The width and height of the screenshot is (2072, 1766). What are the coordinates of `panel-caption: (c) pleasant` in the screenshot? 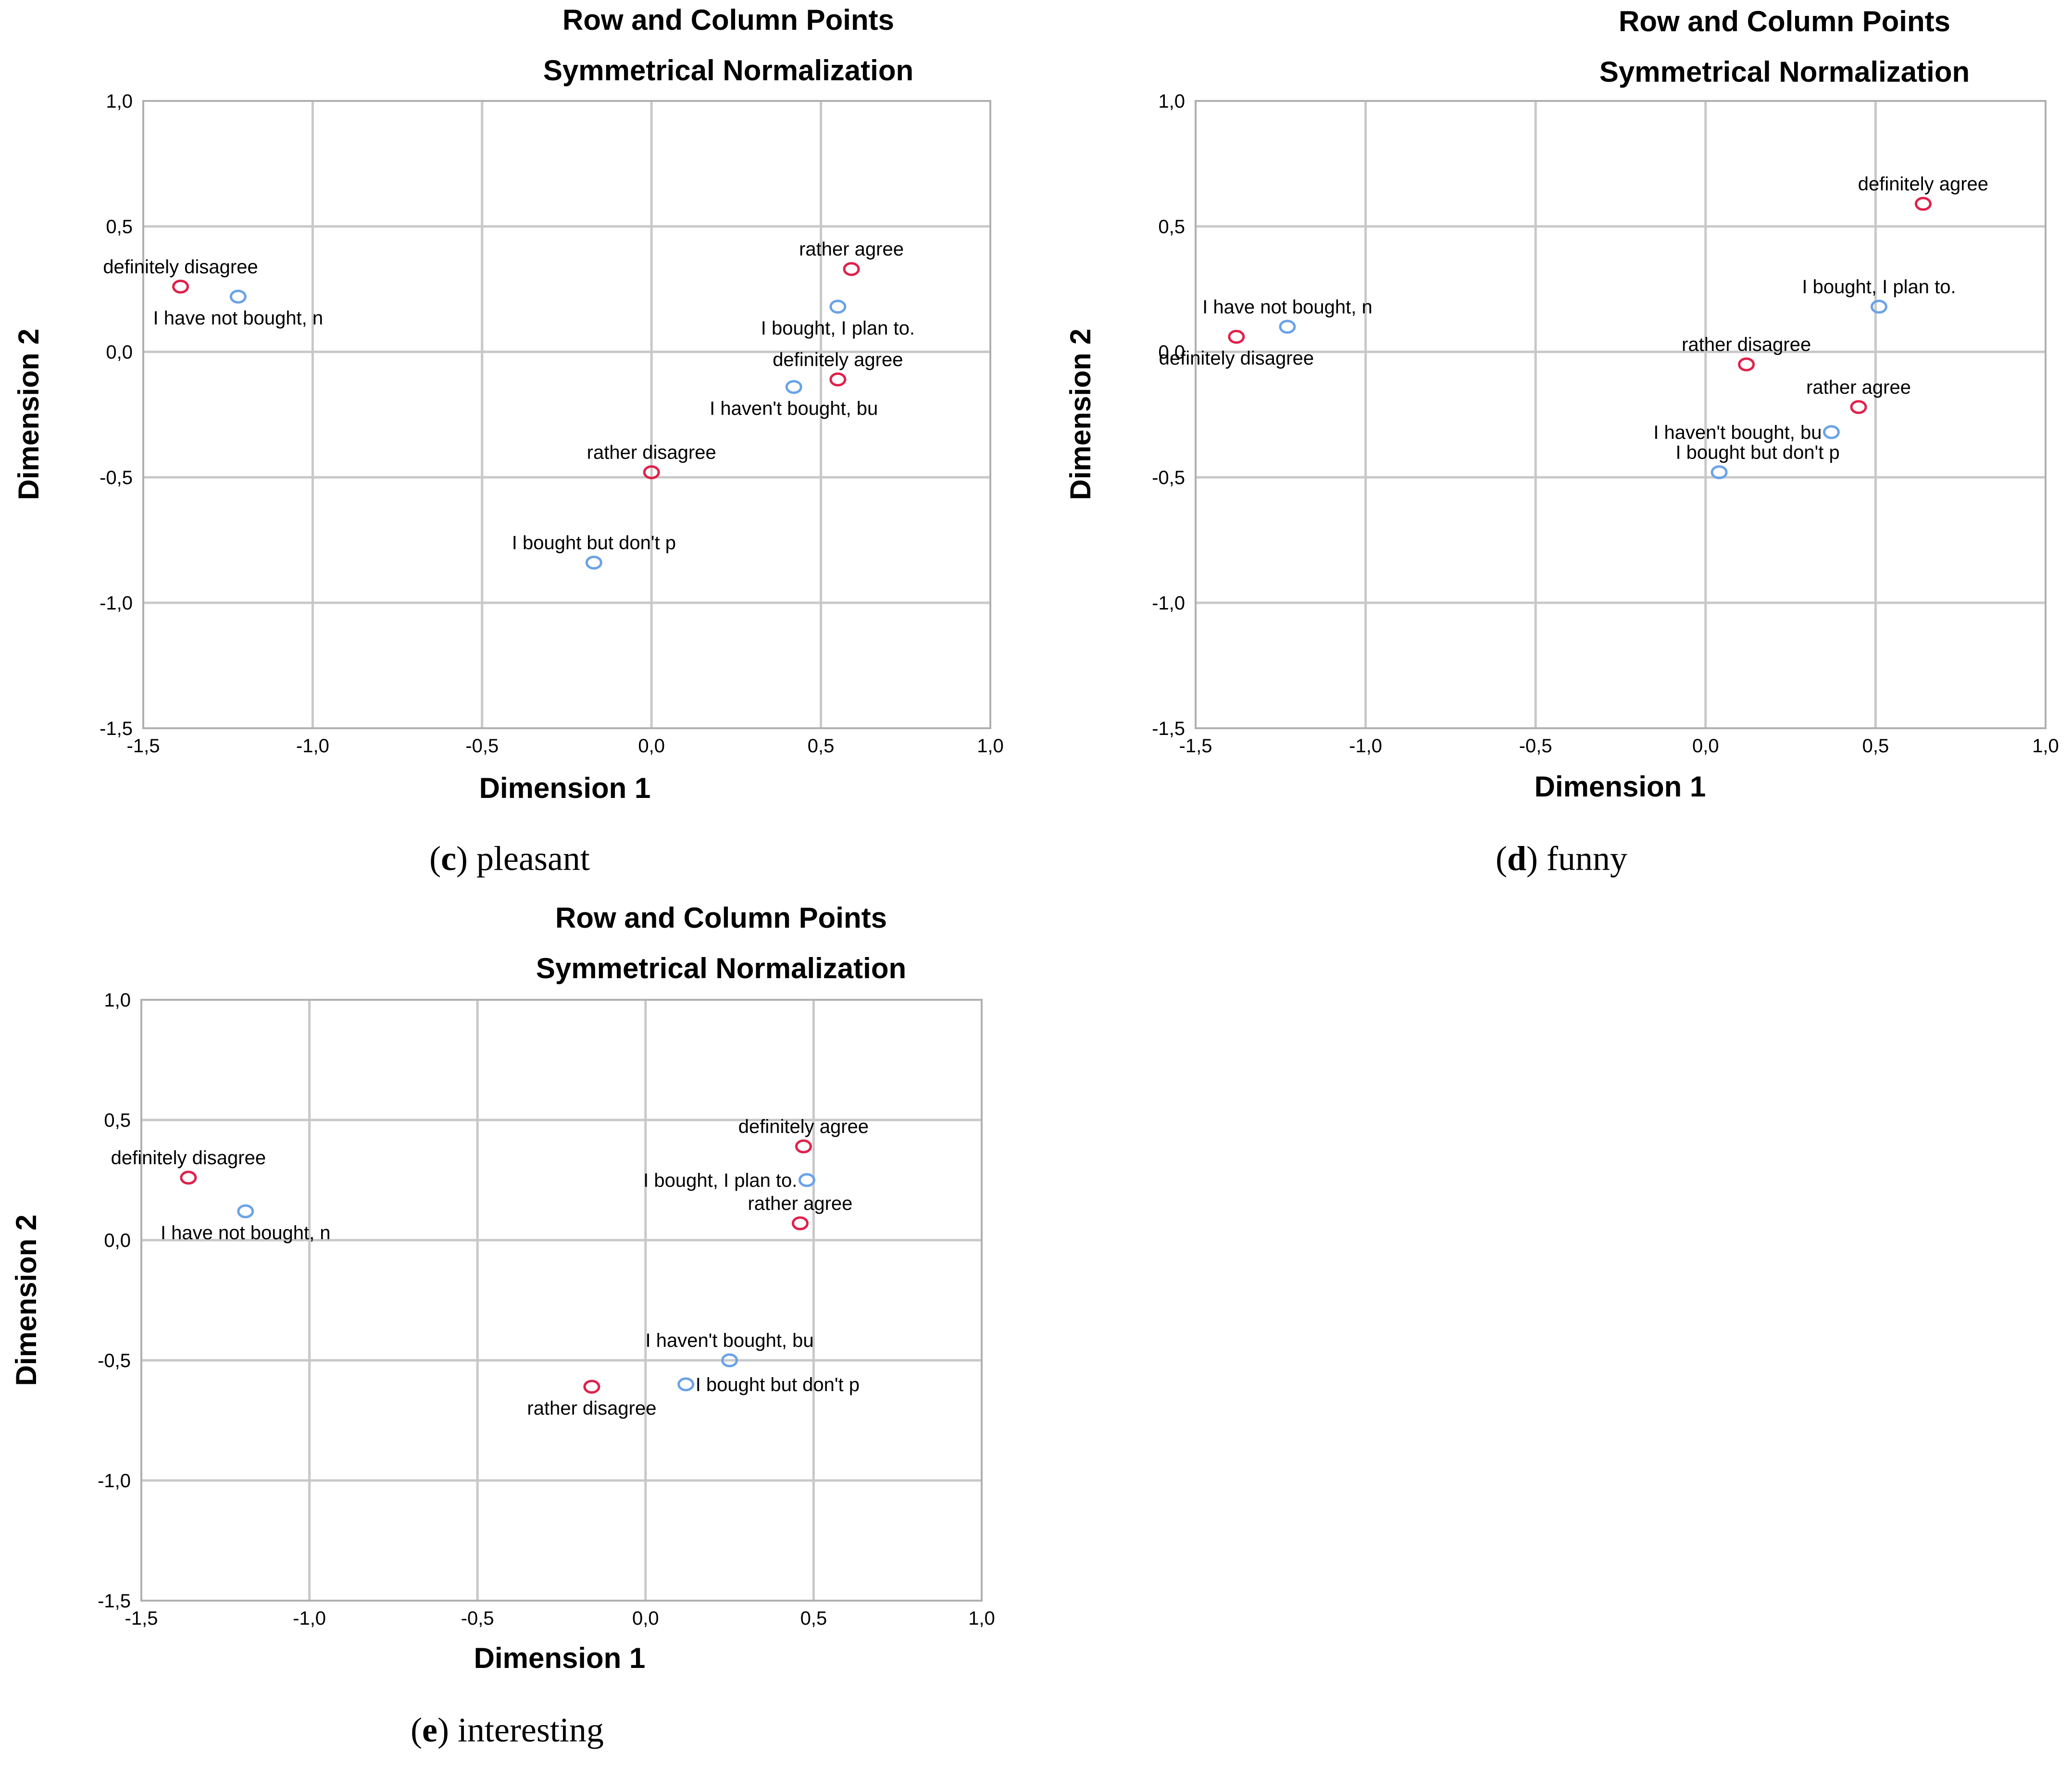 It's located at (509, 858).